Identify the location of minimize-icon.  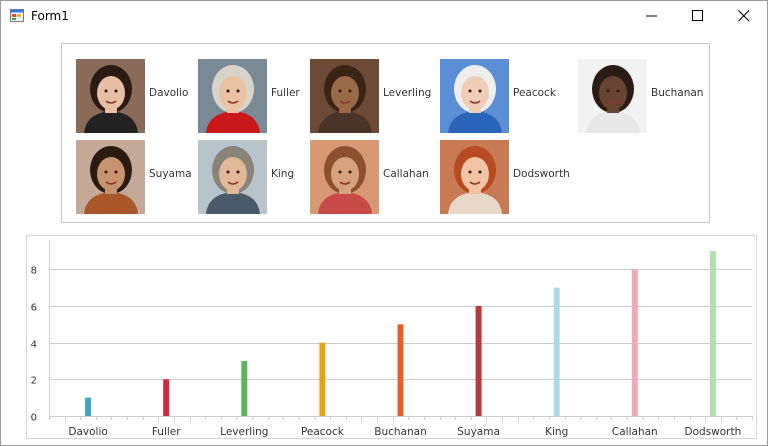
(651, 16).